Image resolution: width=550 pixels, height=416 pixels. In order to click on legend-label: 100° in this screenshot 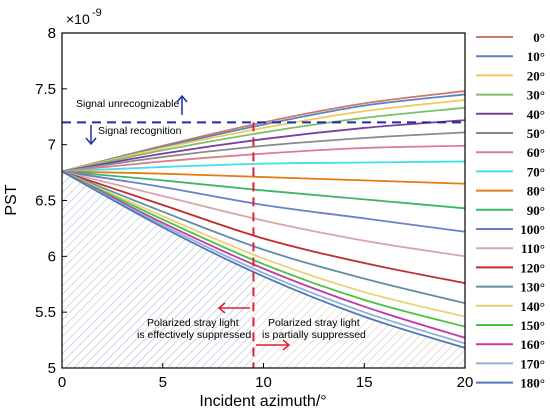, I will do `click(532, 229)`.